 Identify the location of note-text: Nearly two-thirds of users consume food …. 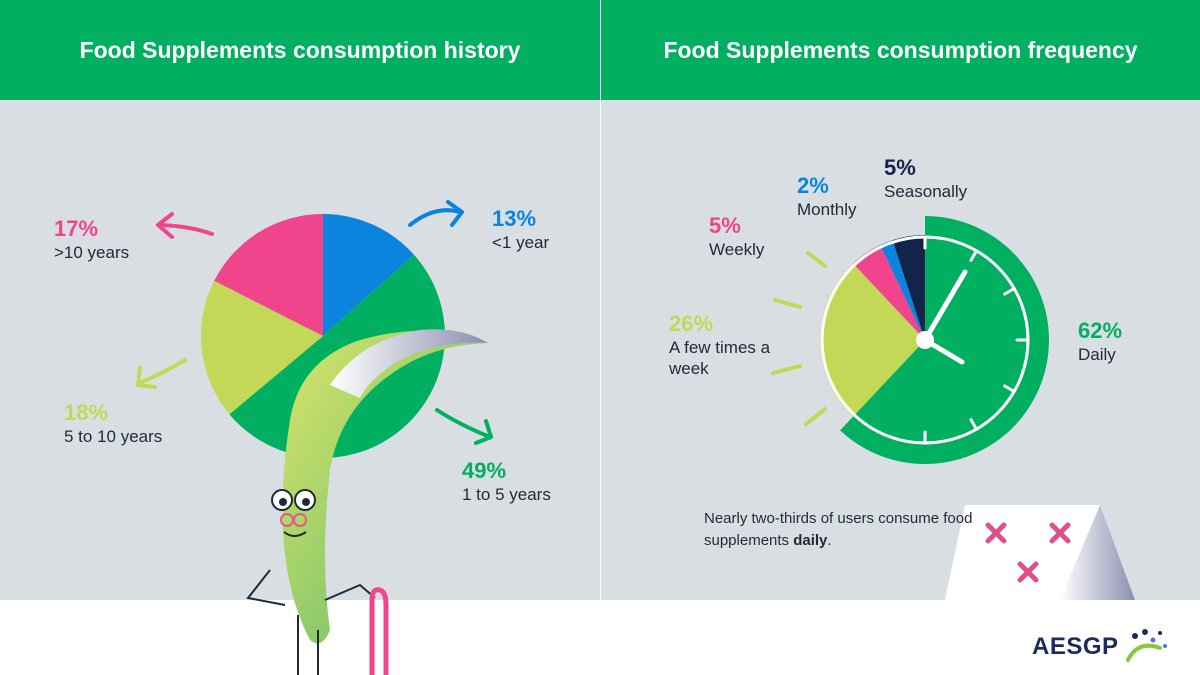
(838, 529).